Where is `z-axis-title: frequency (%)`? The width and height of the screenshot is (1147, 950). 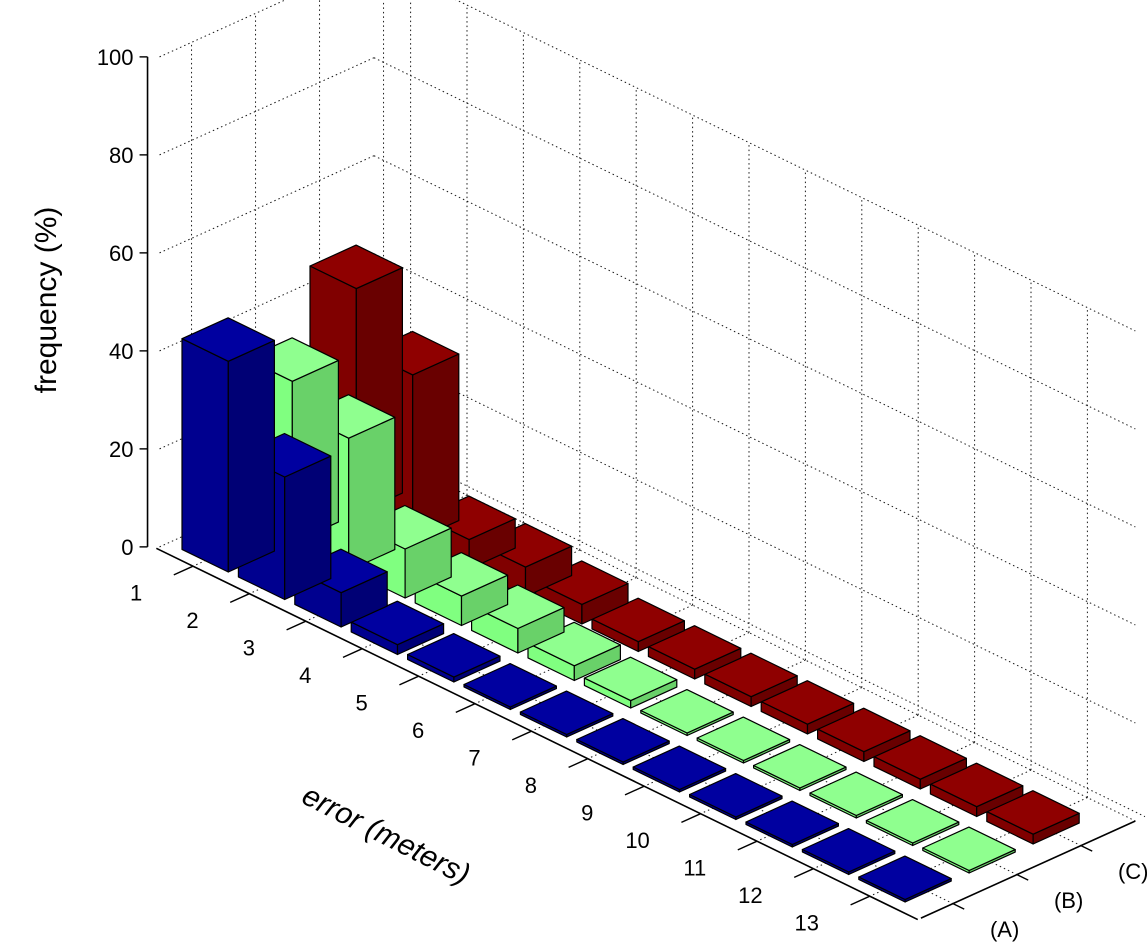
z-axis-title: frequency (%) is located at coordinates (46, 300).